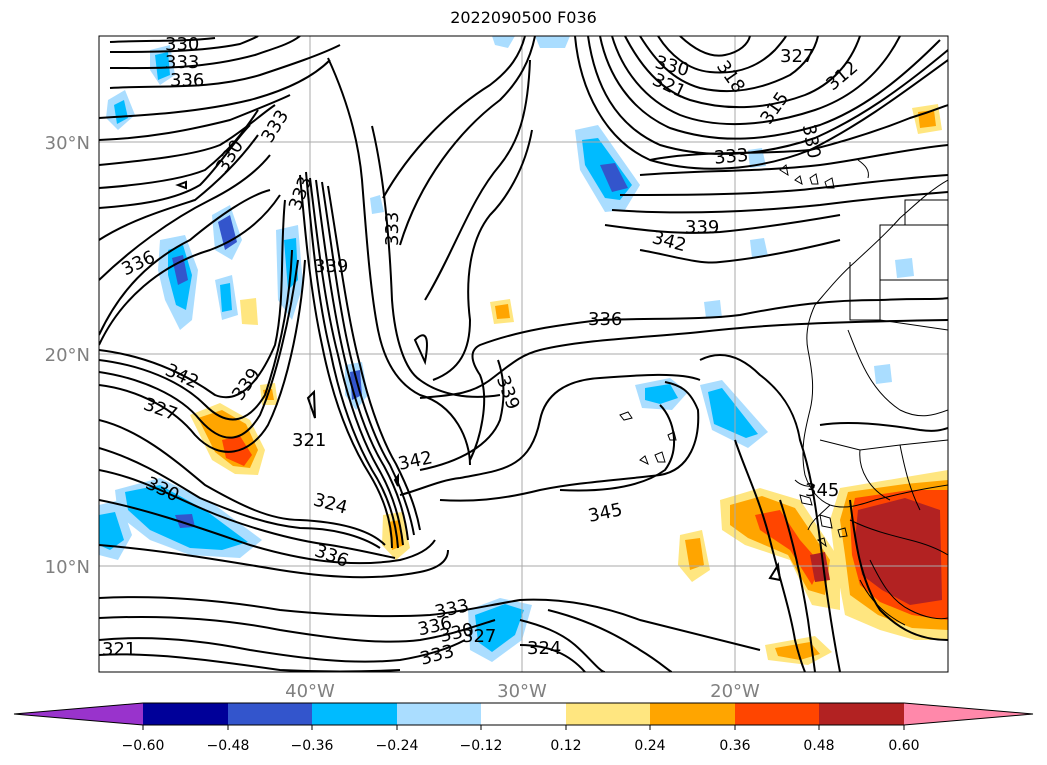  Describe the element at coordinates (312, 746) in the screenshot. I see `colorbar-tick-label: −0.36` at that location.